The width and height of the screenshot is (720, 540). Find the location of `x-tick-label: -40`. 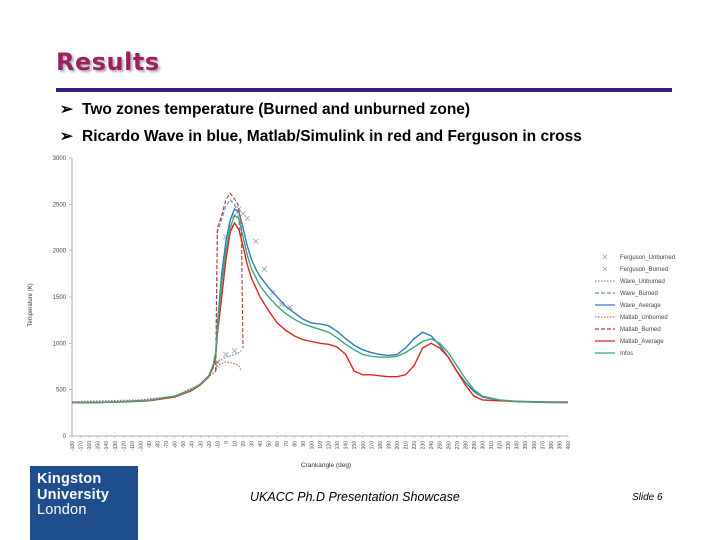

x-tick-label: -40 is located at coordinates (193, 444).